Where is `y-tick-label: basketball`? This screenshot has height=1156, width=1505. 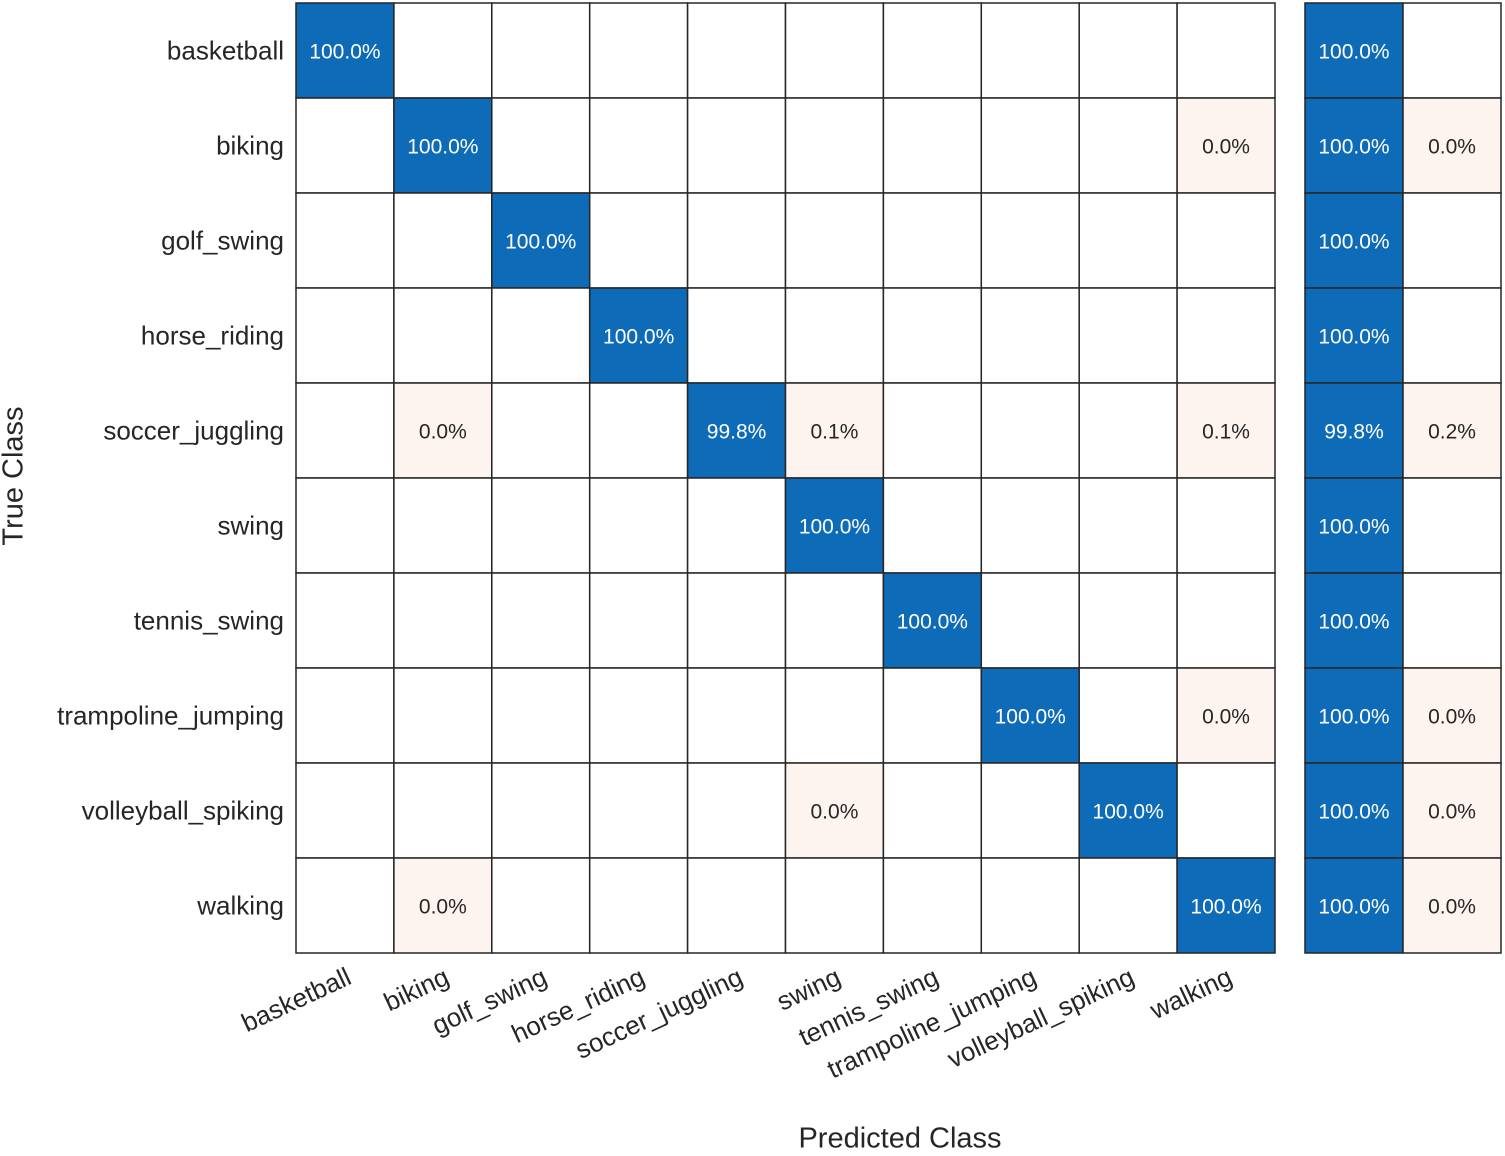
y-tick-label: basketball is located at coordinates (225, 51).